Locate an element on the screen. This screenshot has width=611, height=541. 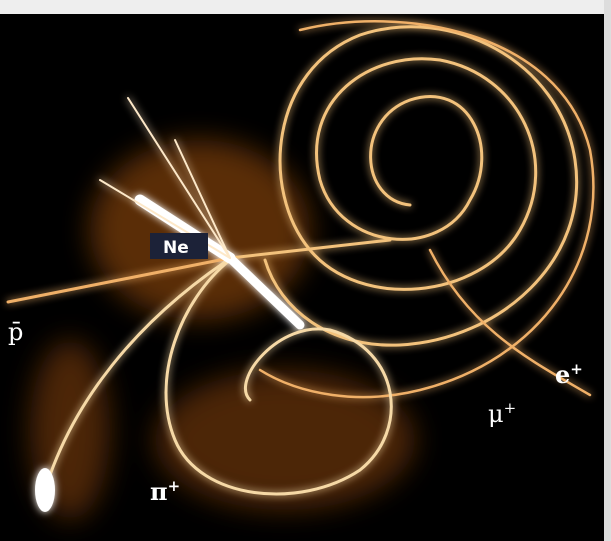
antiproton-label: p̄ is located at coordinates (15, 332).